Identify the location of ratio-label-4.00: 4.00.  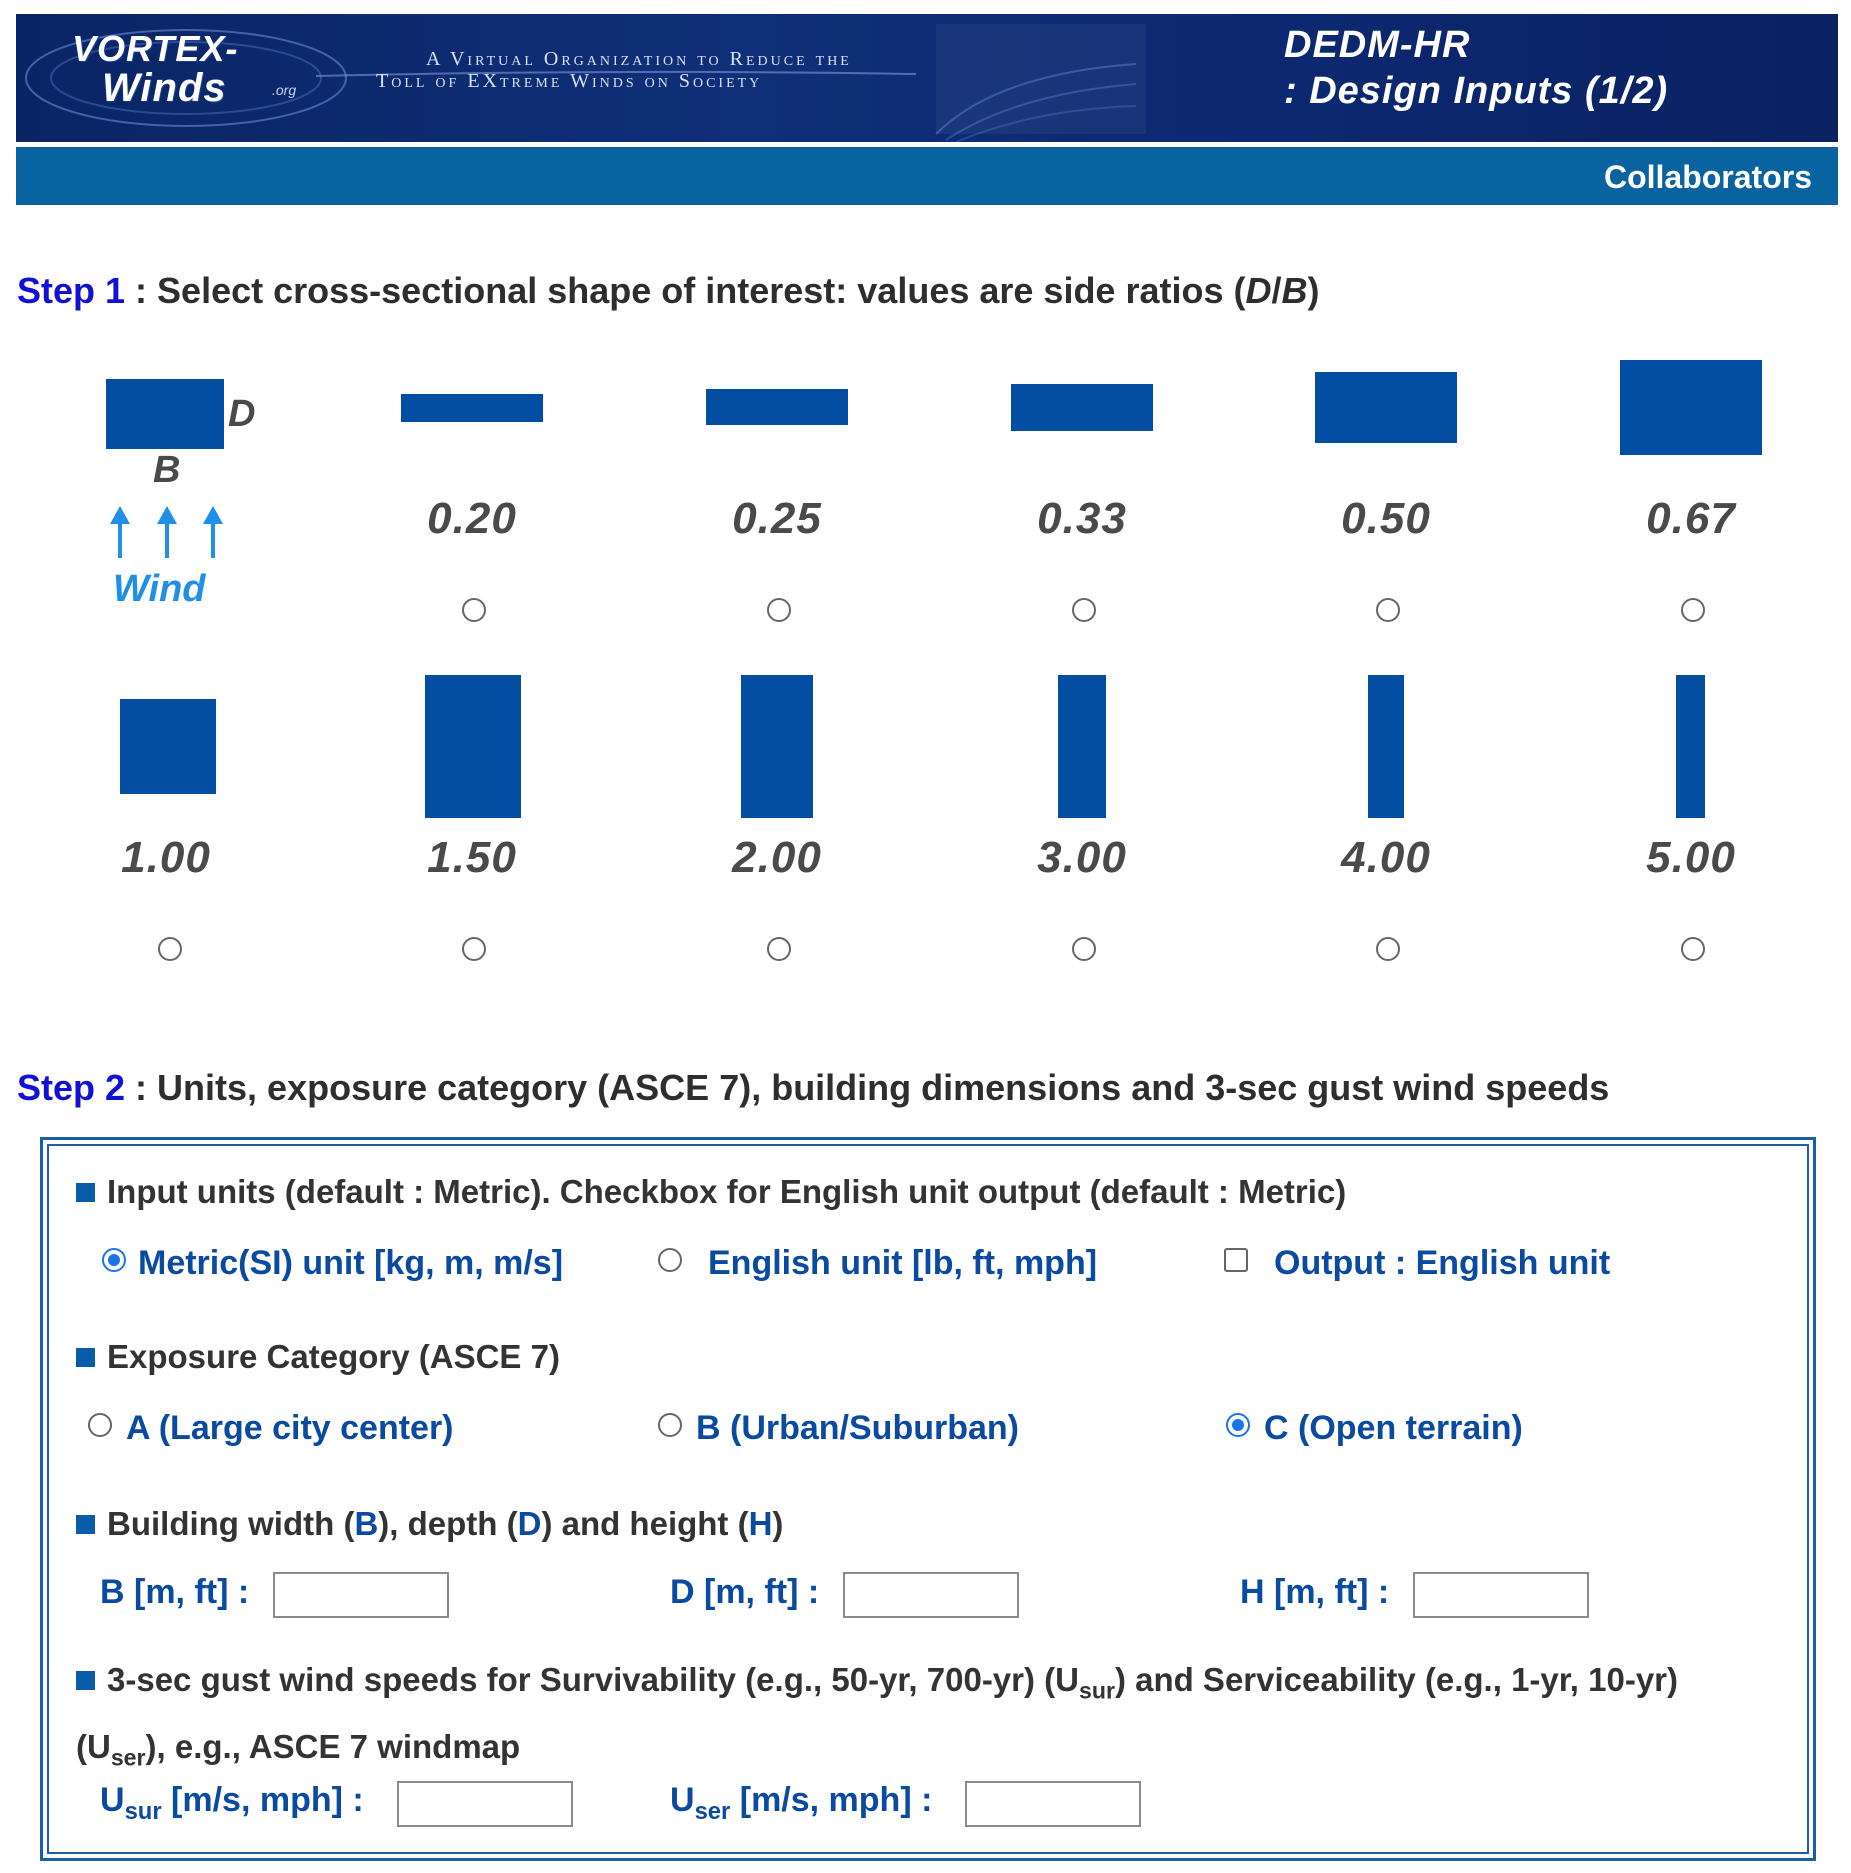
(1386, 857).